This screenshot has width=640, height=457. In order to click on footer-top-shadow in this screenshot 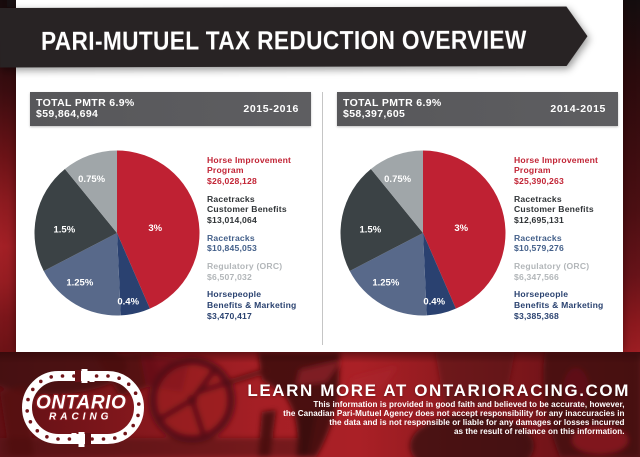, I will do `click(320, 357)`.